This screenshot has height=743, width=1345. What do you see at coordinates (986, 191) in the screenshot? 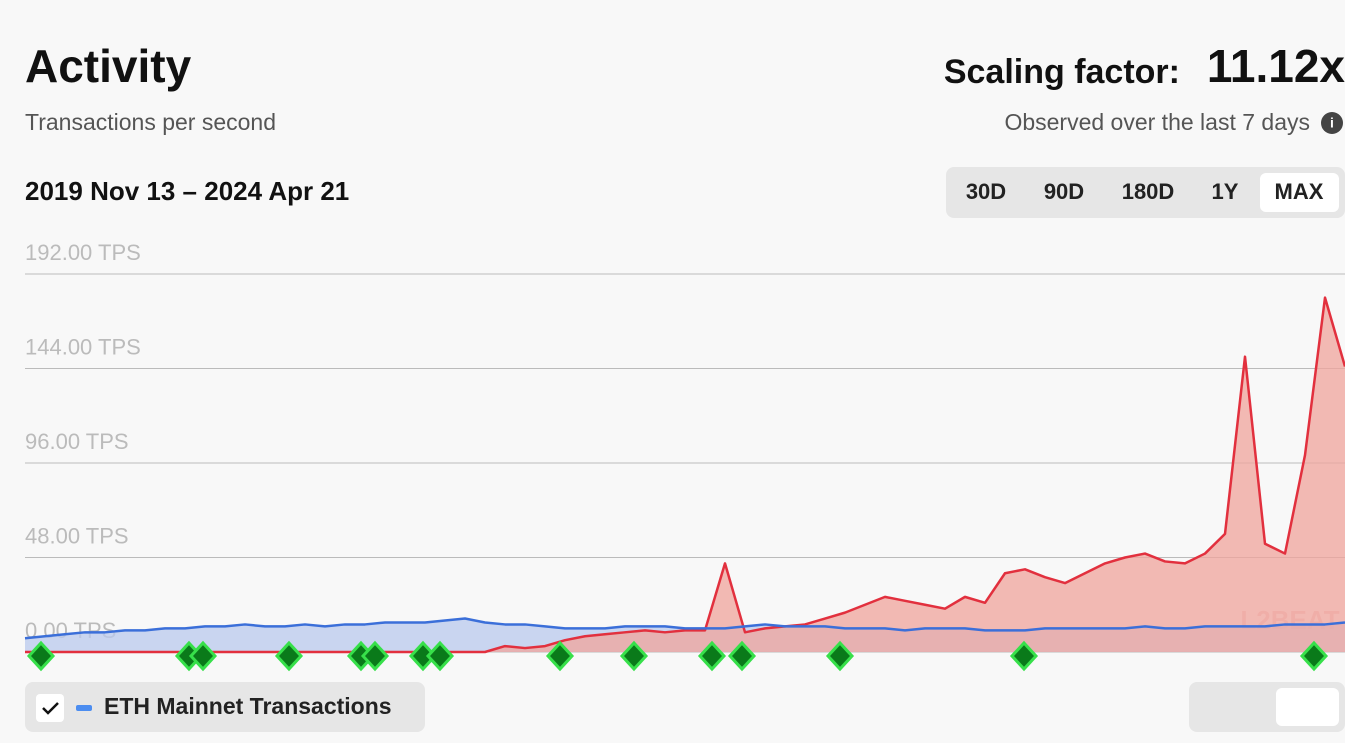
I see `range-button: 30D` at bounding box center [986, 191].